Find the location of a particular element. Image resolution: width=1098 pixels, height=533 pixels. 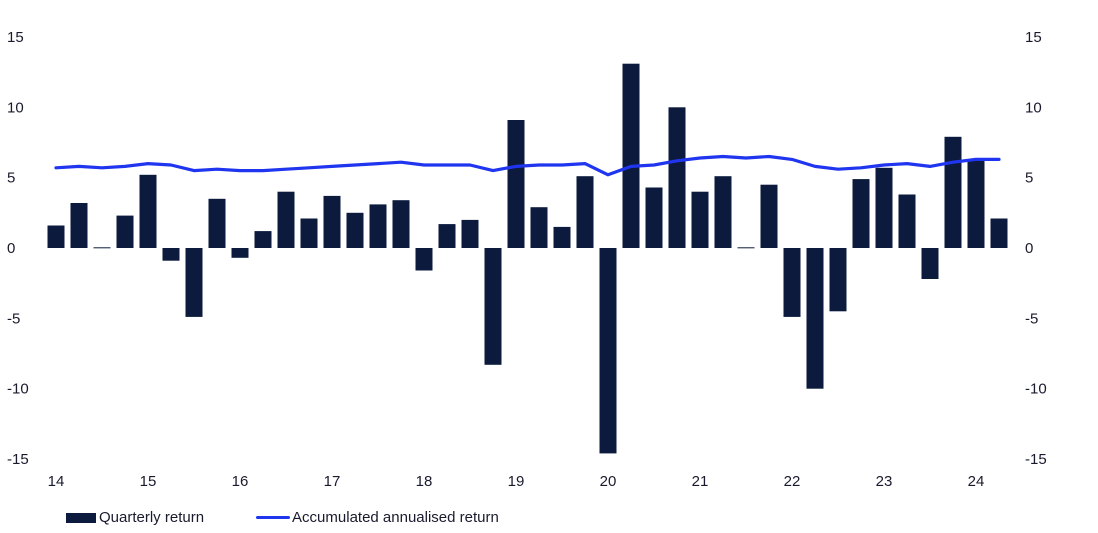

left-y-axis: 15 10 5 0 -5 -10 -15 is located at coordinates (18, 248).